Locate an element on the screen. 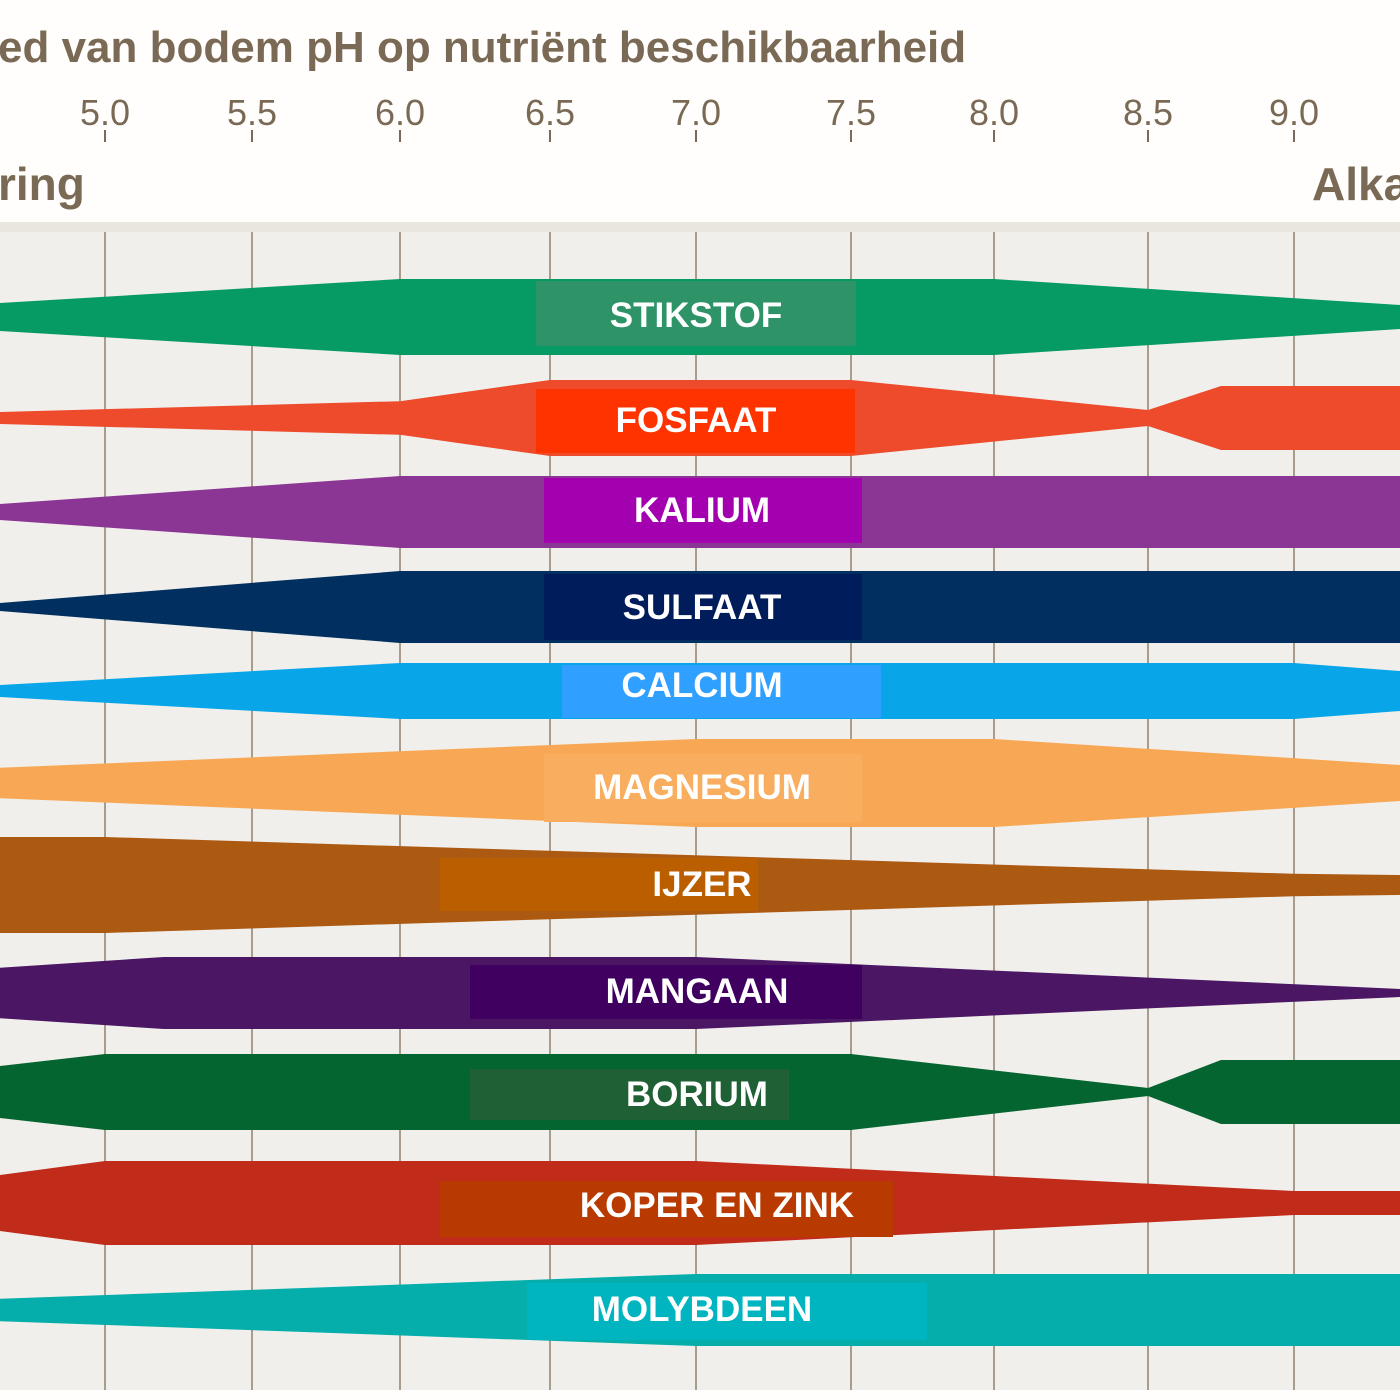 The height and width of the screenshot is (1400, 1400). band-label: CALCIUM is located at coordinates (701, 685).